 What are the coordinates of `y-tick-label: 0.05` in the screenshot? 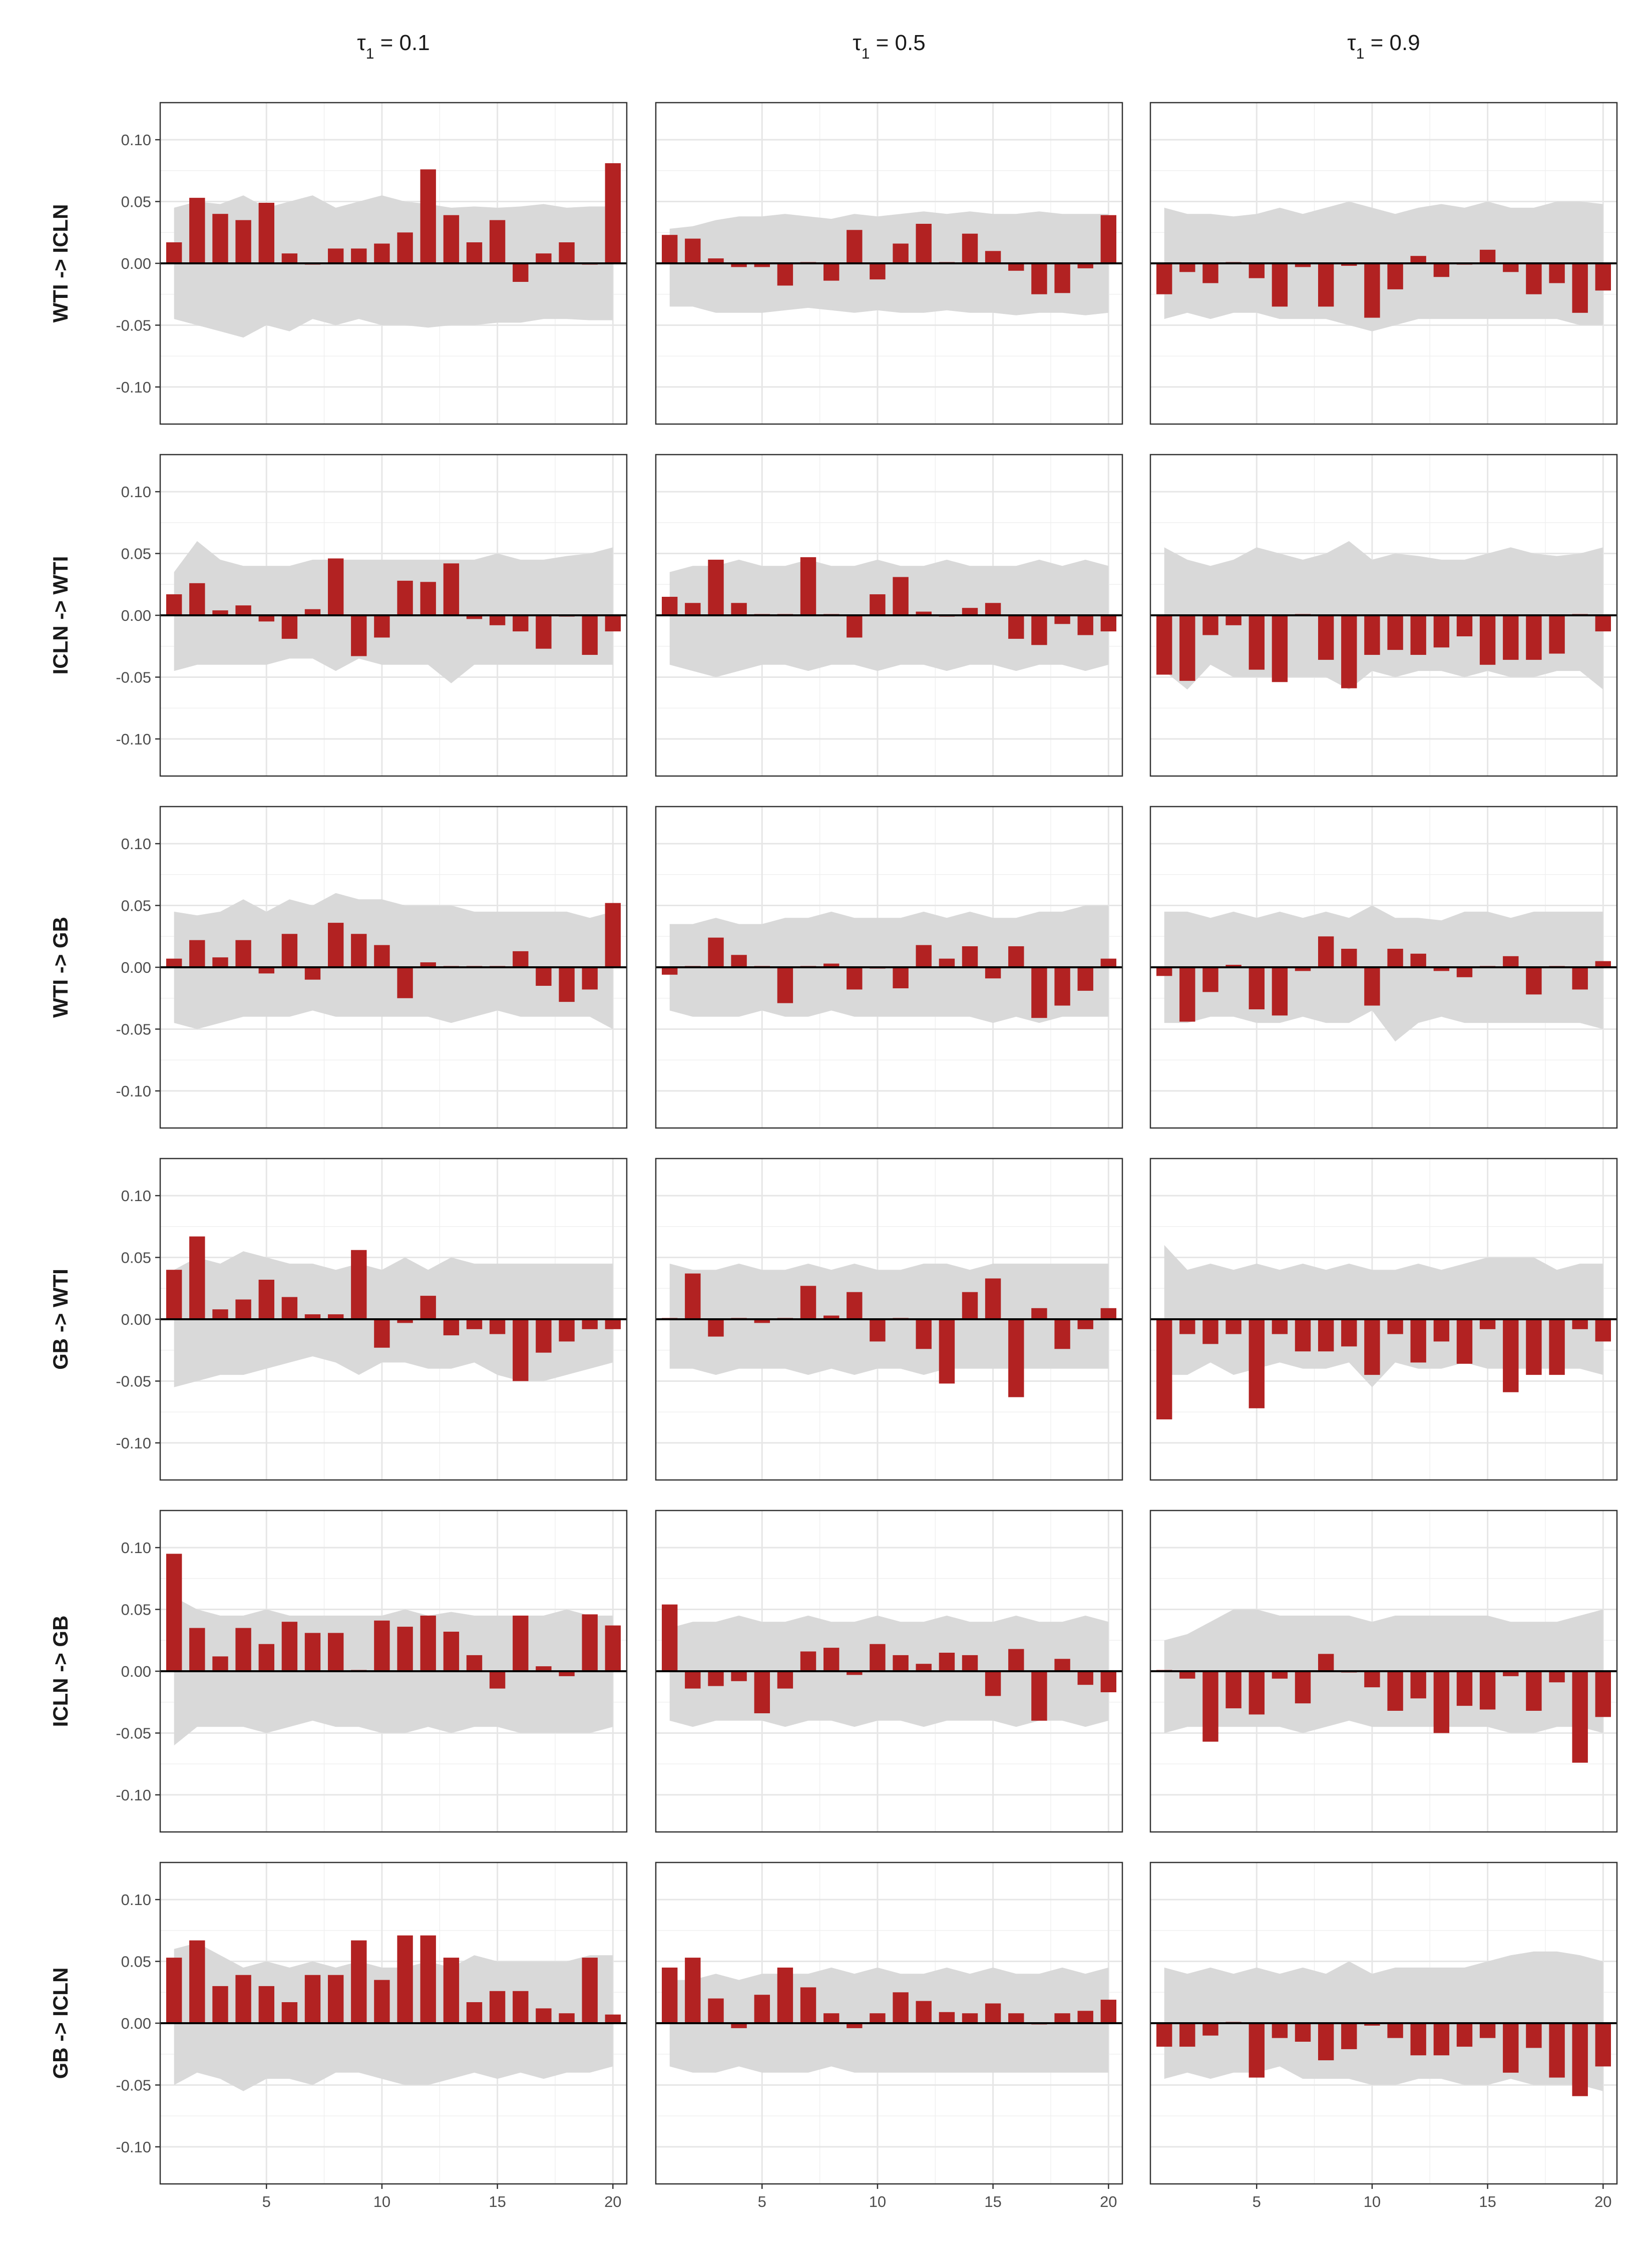 It's located at (136, 554).